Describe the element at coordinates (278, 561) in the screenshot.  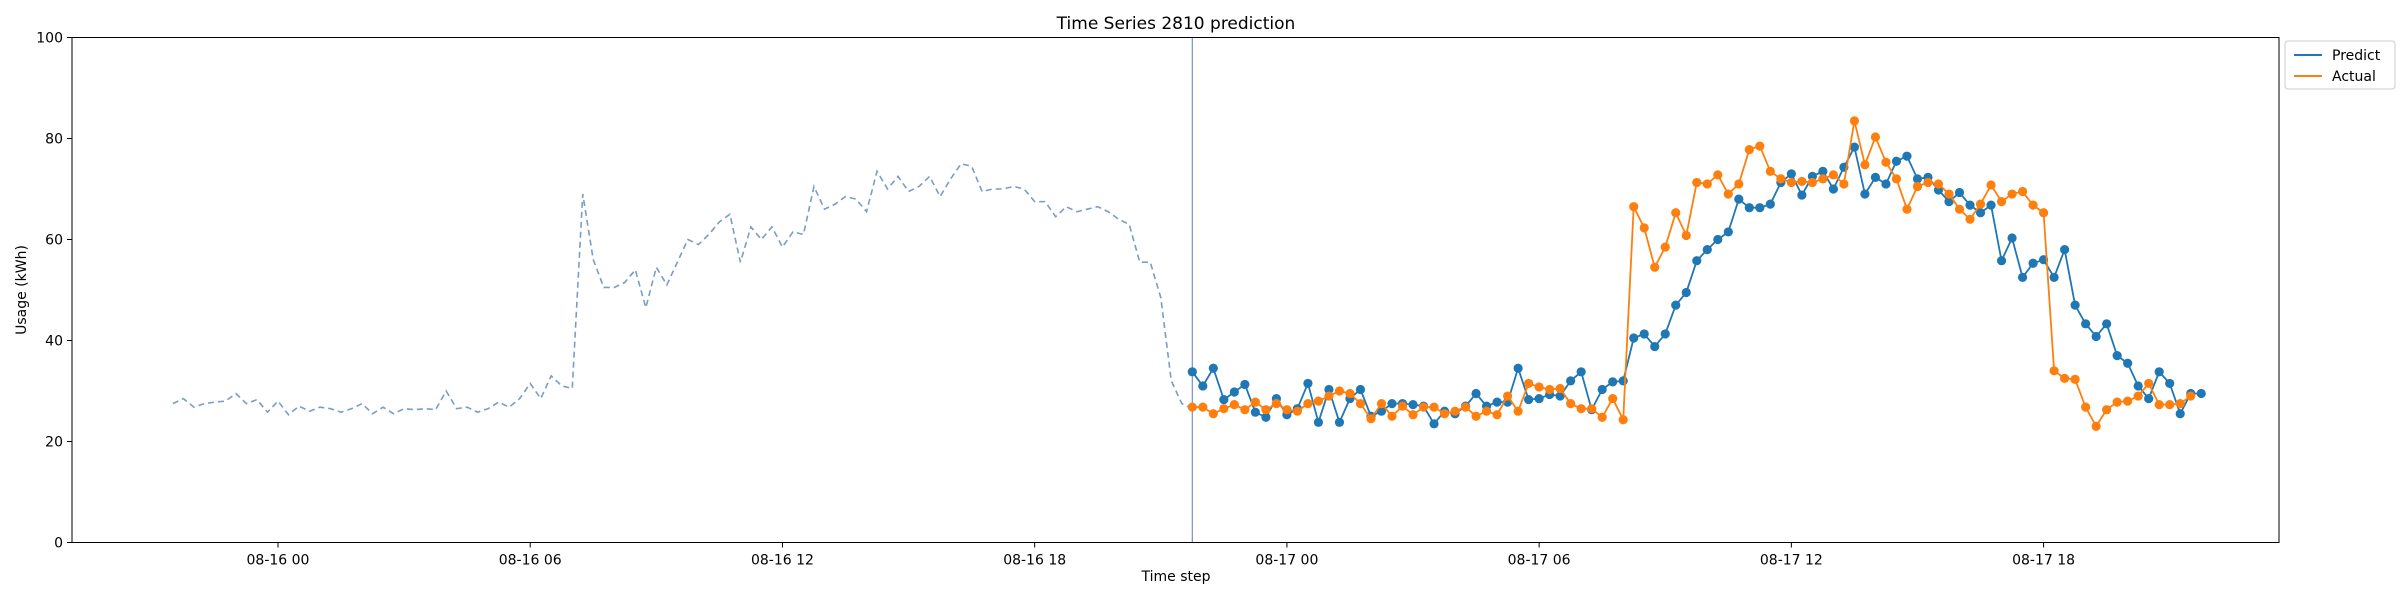
I see `x-tick-label: 08-16 00` at that location.